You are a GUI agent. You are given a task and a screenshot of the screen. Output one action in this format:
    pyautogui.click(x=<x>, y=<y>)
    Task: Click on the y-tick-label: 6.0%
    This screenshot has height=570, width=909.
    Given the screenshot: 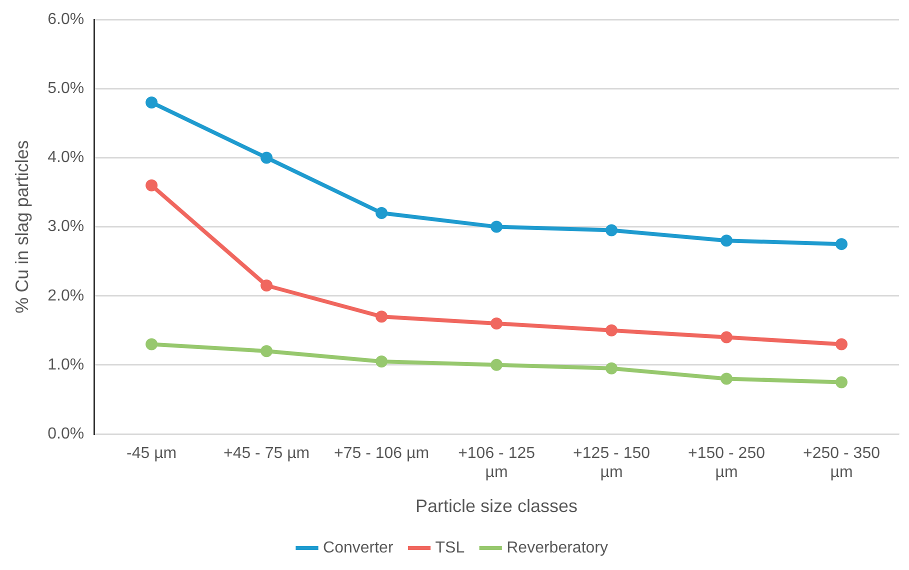 What is the action you would take?
    pyautogui.click(x=66, y=19)
    